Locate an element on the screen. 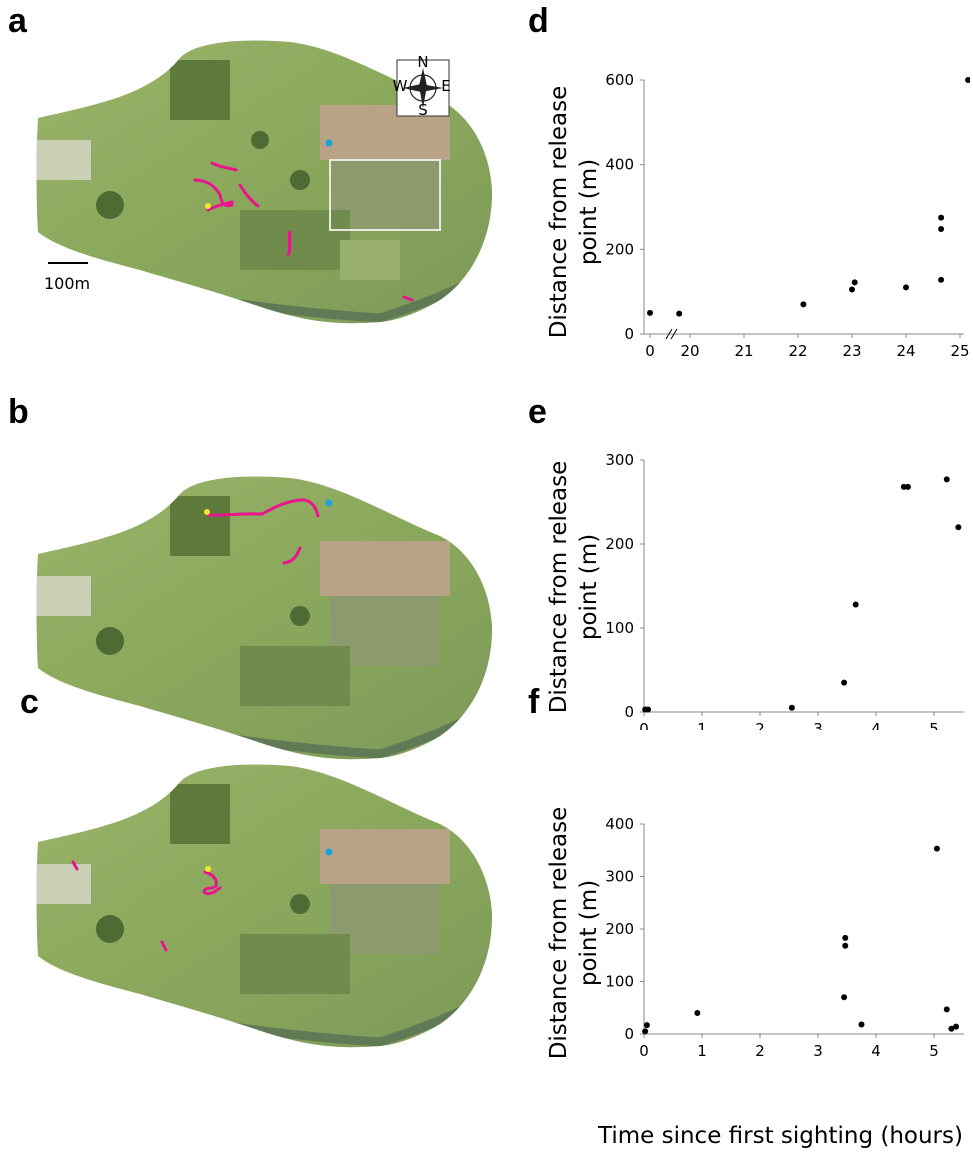 Image resolution: width=973 pixels, height=1166 pixels. map-a: N S E W 100m is located at coordinates (264, 182).